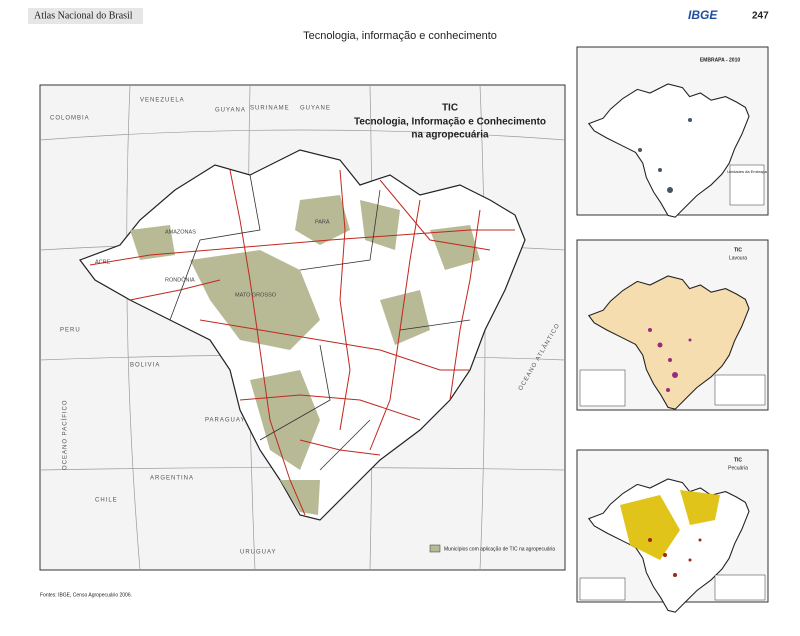 This screenshot has width=800, height=636. Describe the element at coordinates (315, 109) in the screenshot. I see `country-label: GUYANE` at that location.